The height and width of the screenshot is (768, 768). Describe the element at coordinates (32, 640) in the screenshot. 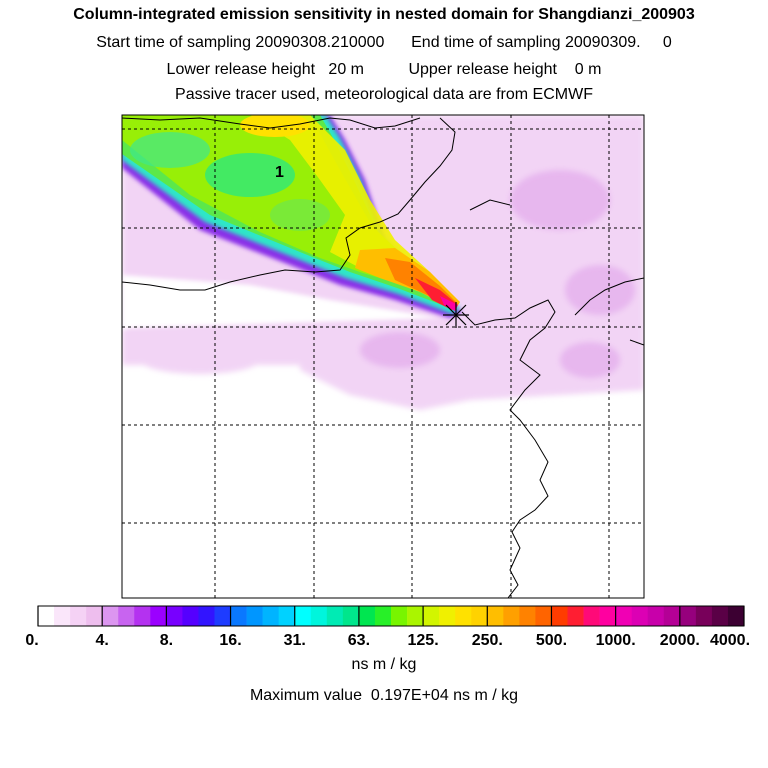

I see `colorbar-tick-label: 0.` at that location.